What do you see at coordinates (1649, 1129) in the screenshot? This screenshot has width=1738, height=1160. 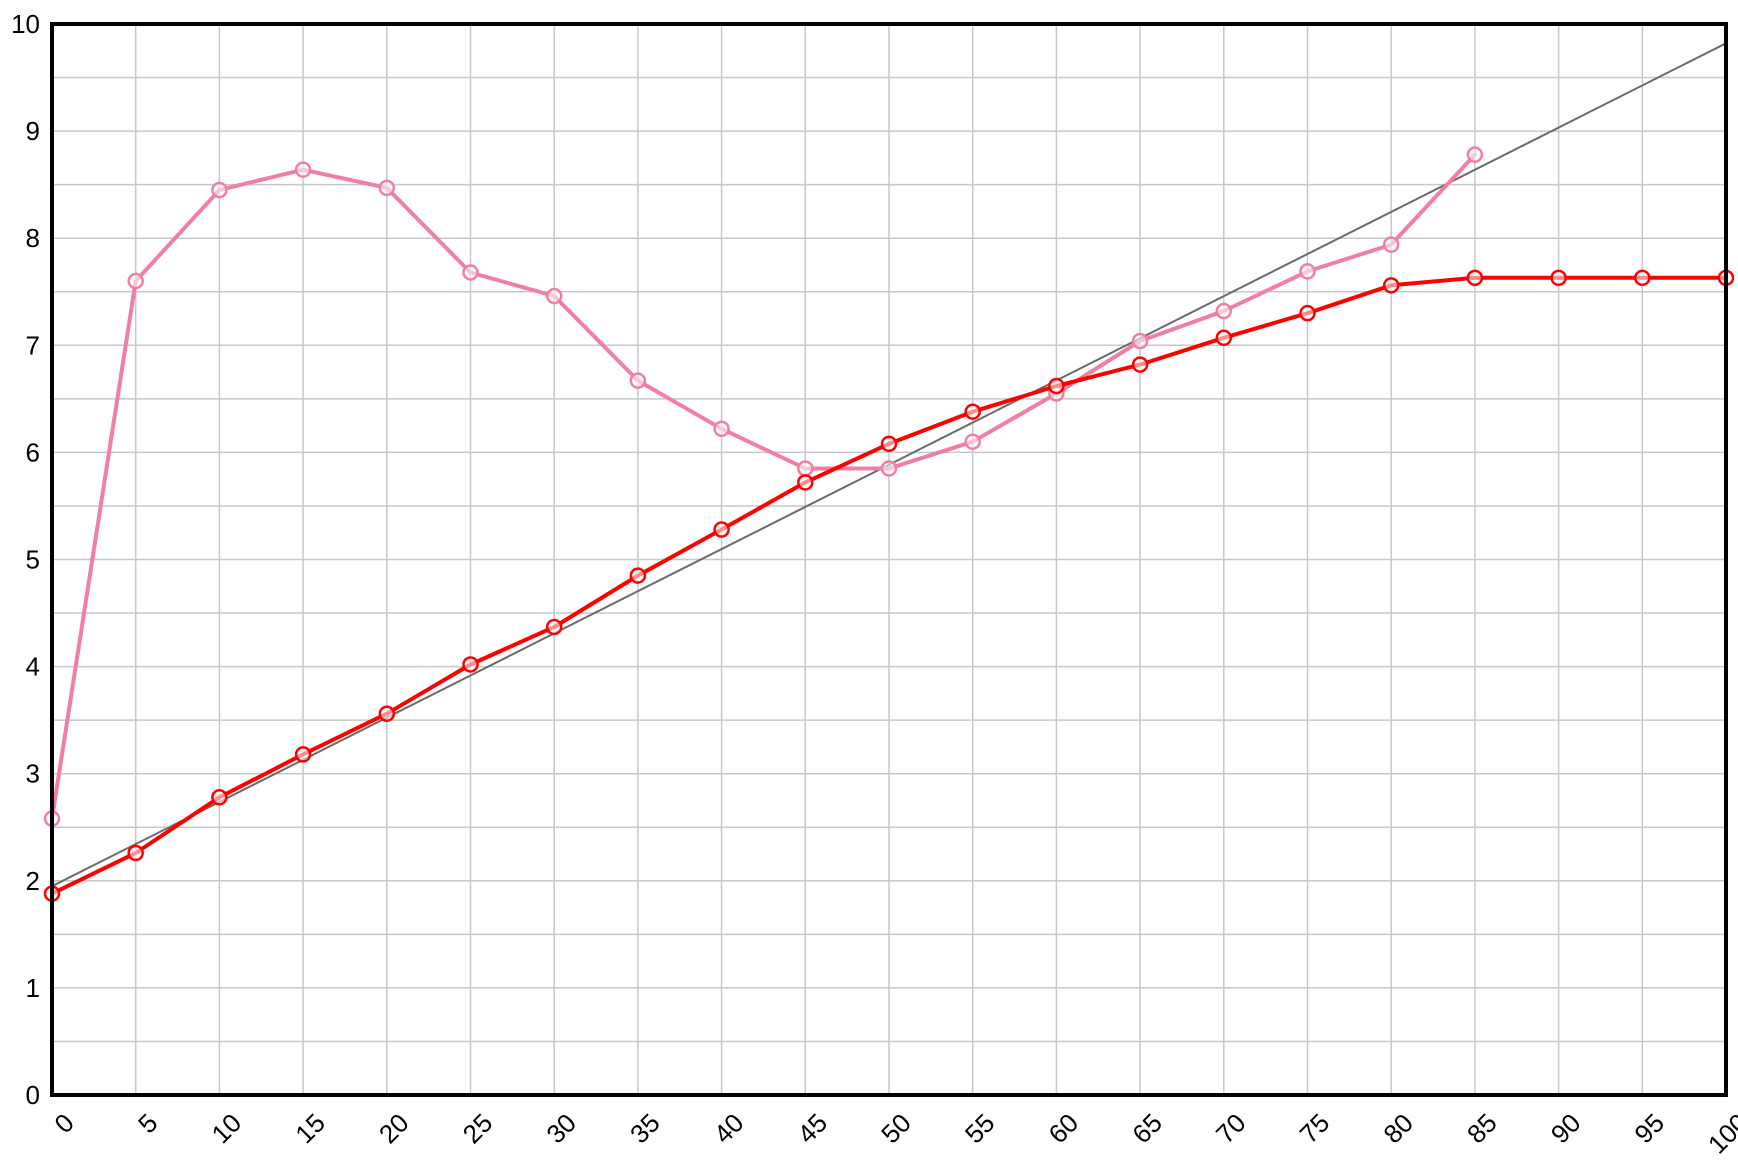 I see `x-tick-label: 95` at bounding box center [1649, 1129].